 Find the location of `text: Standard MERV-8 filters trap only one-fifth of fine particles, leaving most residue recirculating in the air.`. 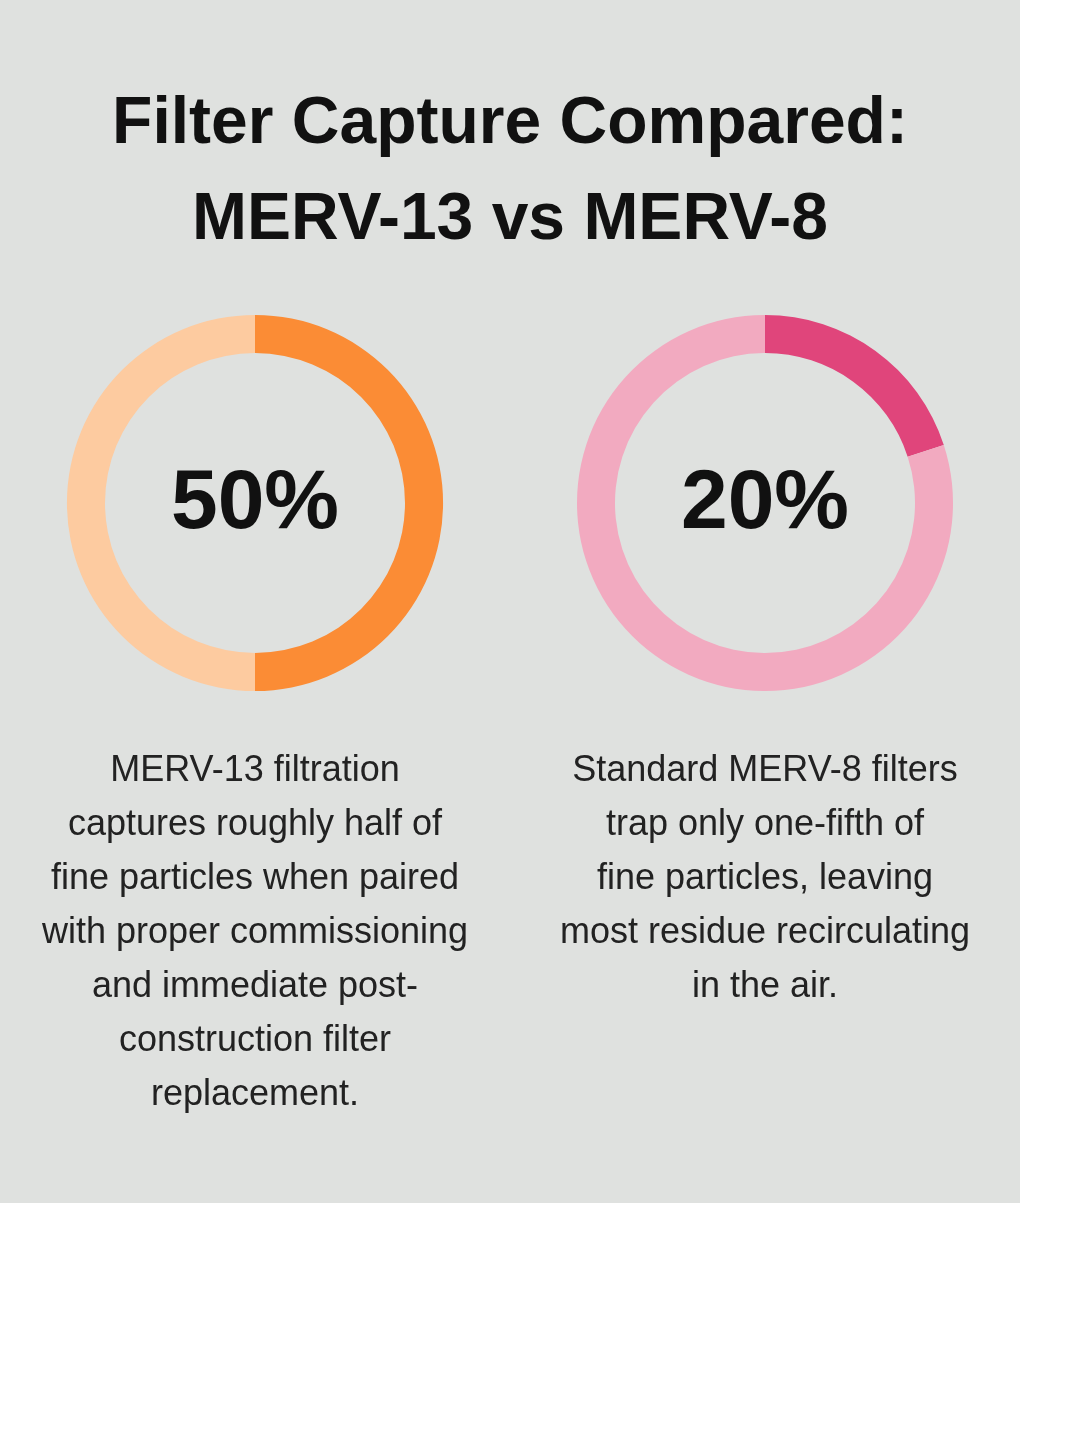

text: Standard MERV-8 filters trap only one-fifth of fine particles, leaving most residue recirculating in the air. is located at coordinates (765, 876).